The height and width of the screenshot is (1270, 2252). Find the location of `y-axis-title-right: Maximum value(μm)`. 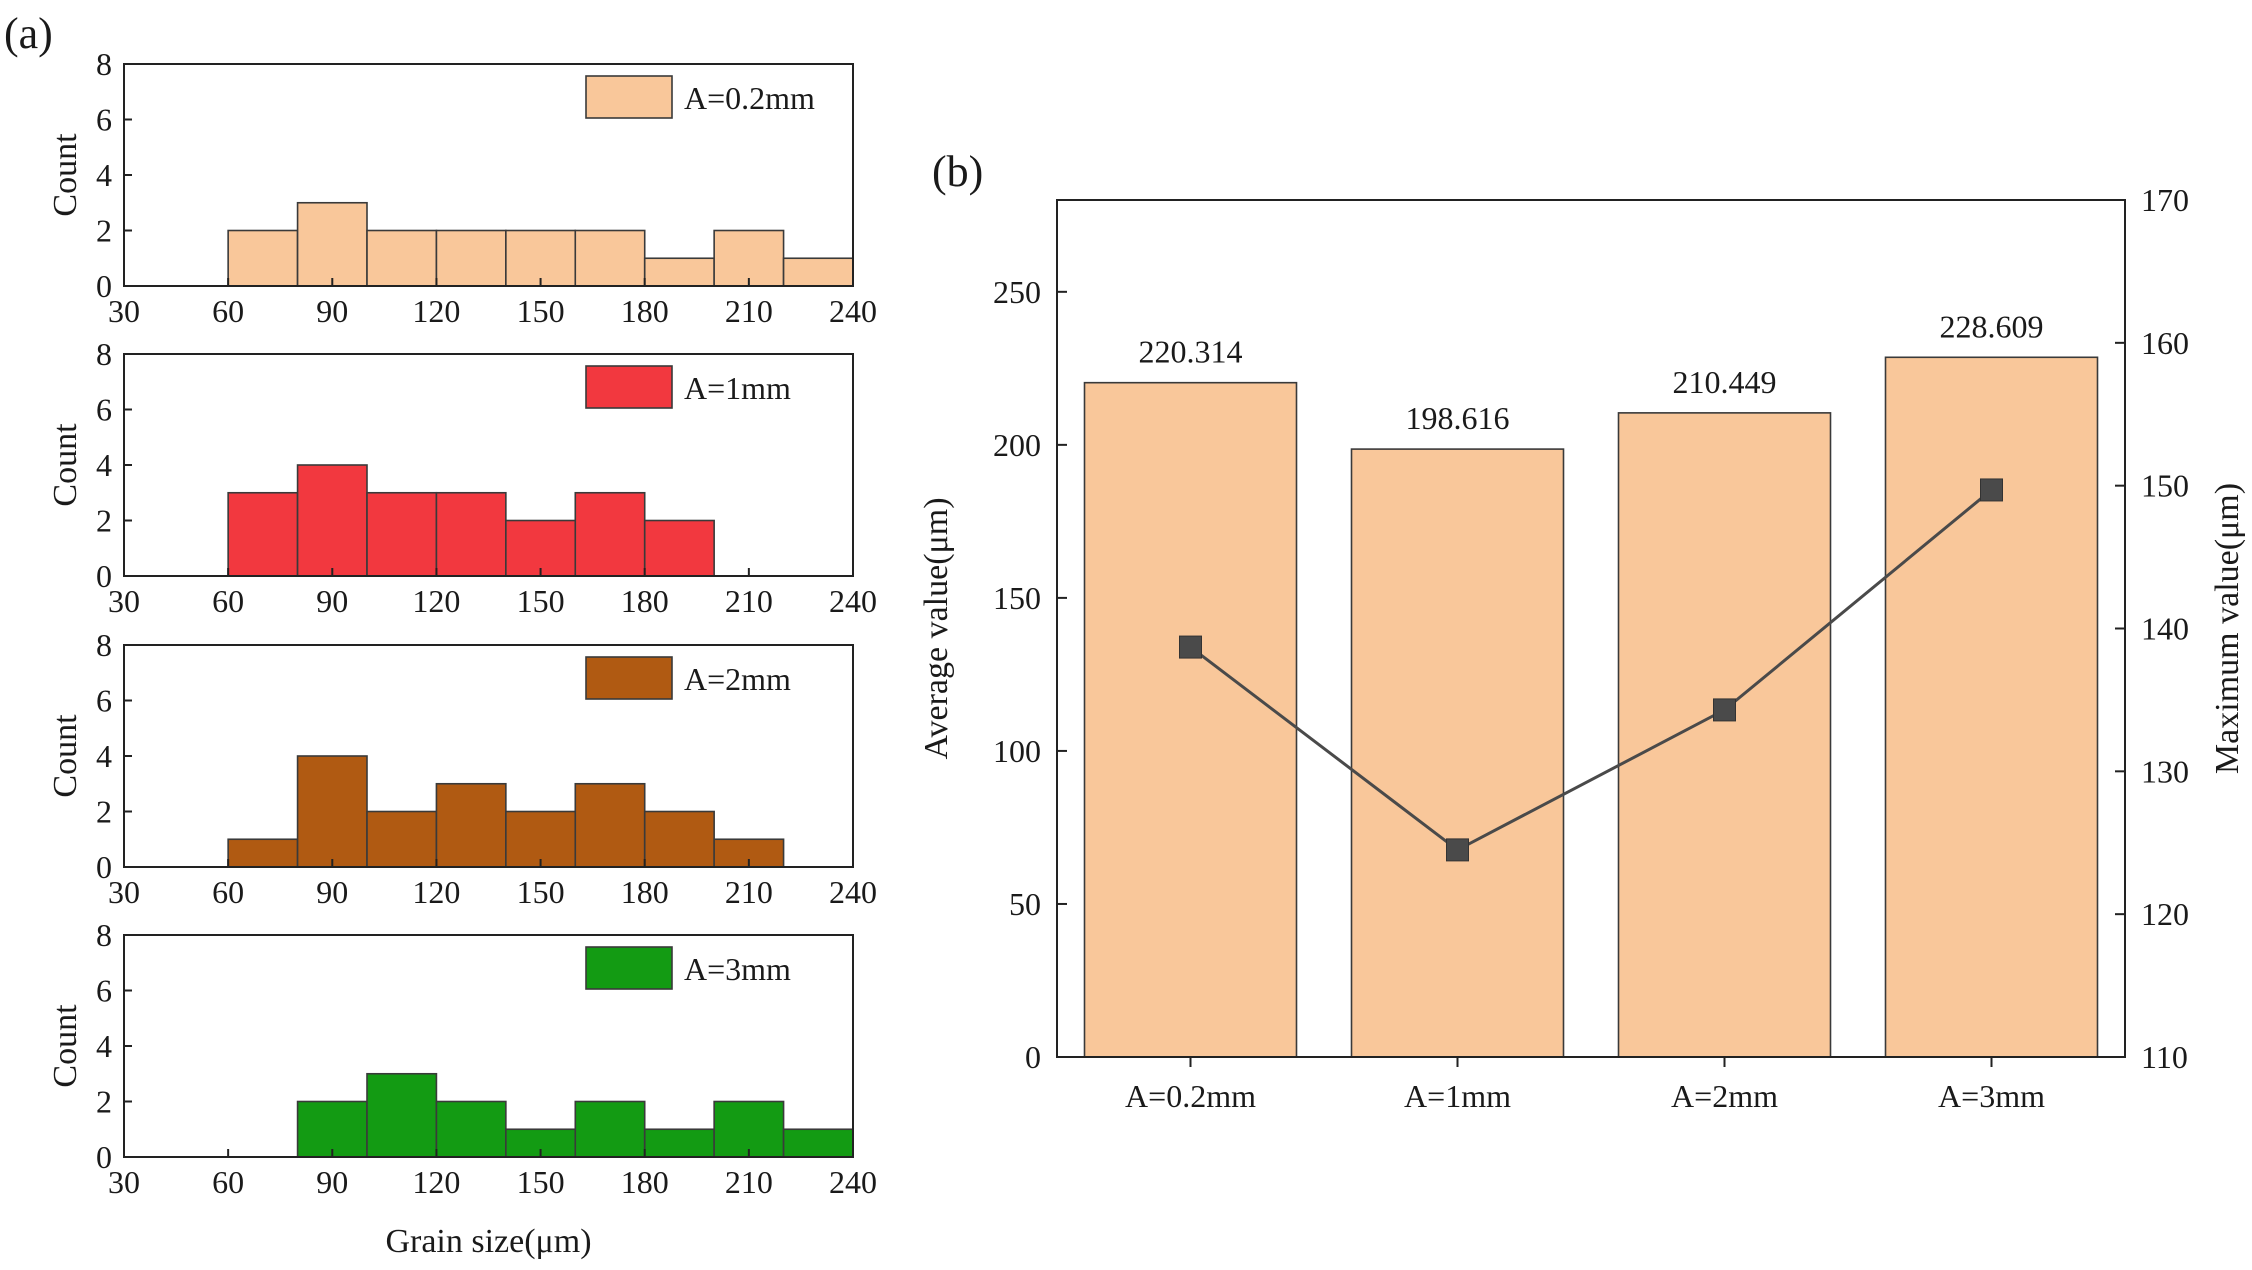

y-axis-title-right: Maximum value(μm) is located at coordinates (2227, 628).